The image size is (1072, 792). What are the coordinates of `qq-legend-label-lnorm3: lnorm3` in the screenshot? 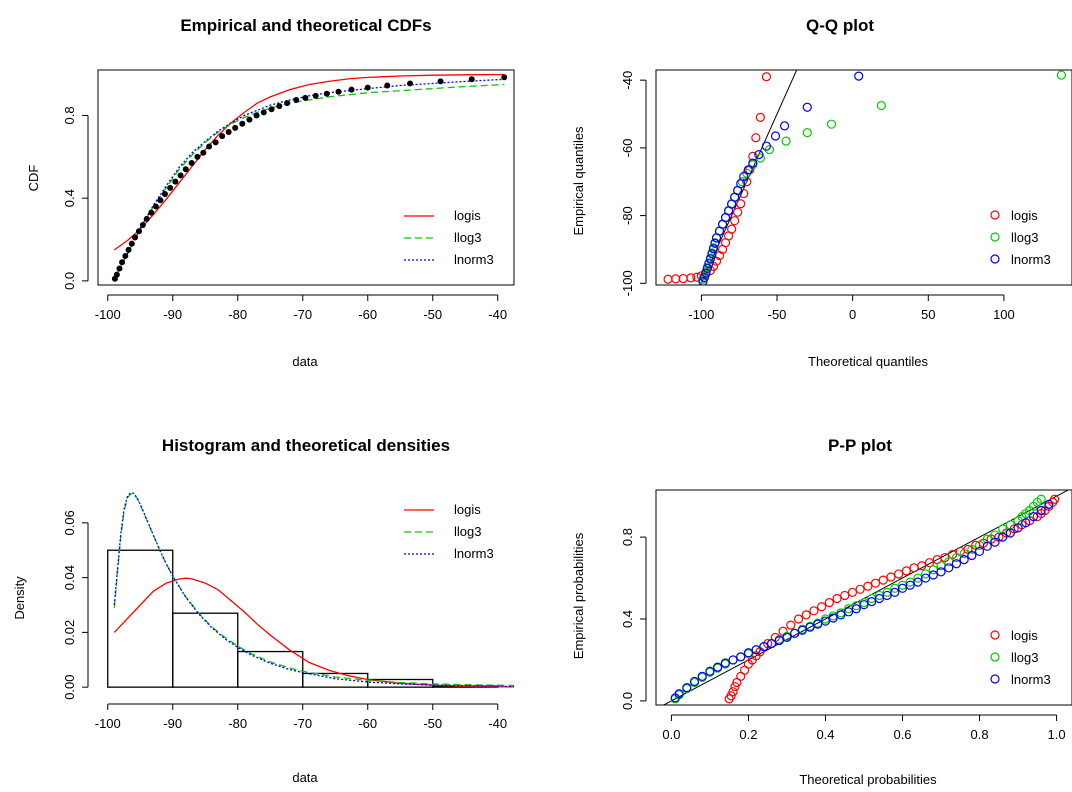 It's located at (1031, 259).